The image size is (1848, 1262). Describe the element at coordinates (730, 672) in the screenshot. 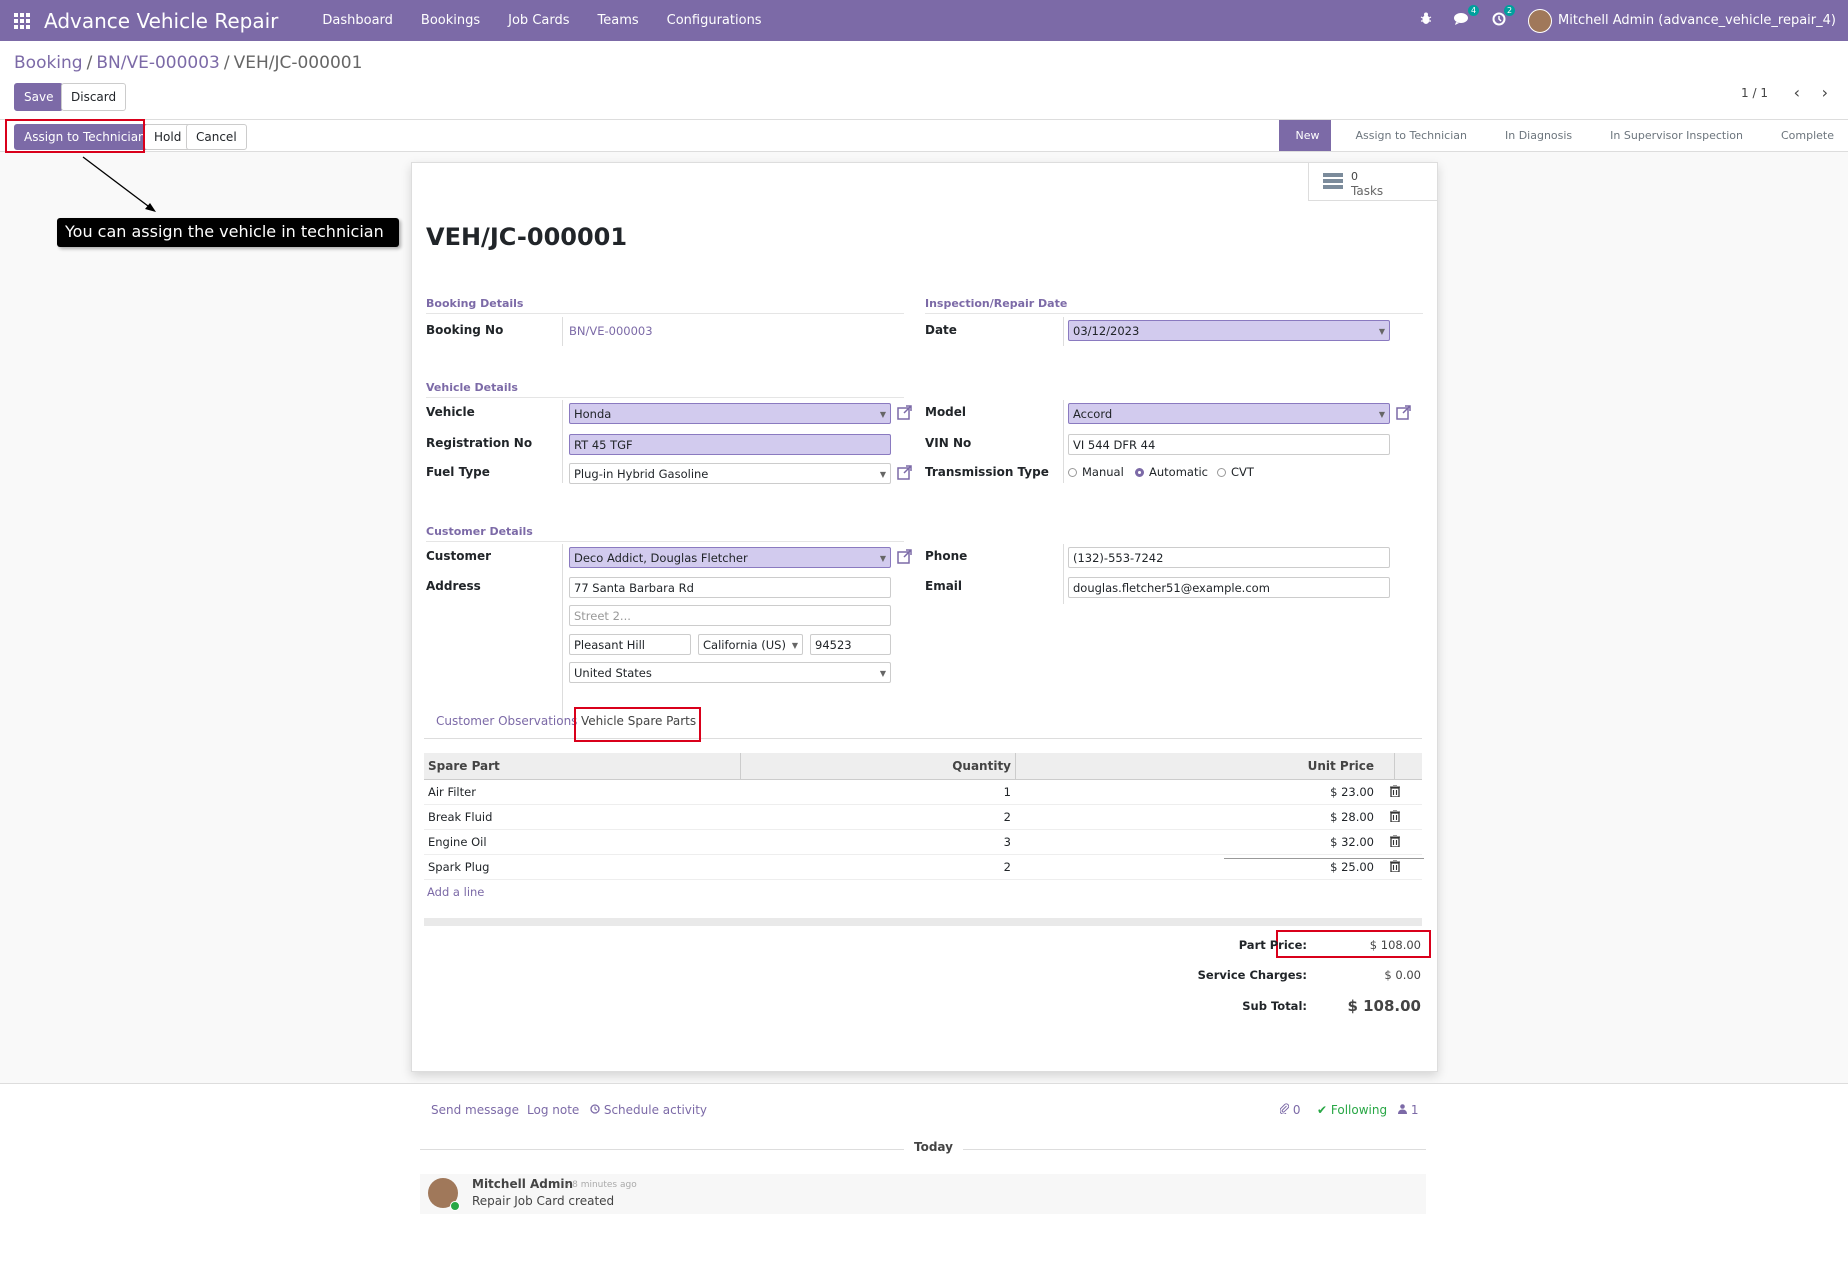

I see `country-field: United States ▼` at that location.